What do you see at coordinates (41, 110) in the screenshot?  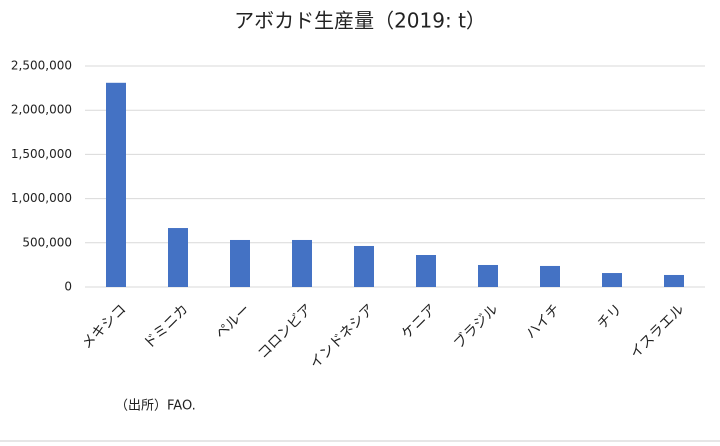 I see `y-tick-label: 2,000,000` at bounding box center [41, 110].